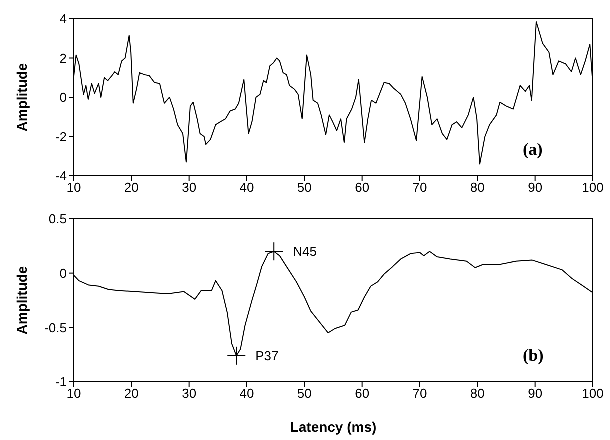  I want to click on annotation: (b), so click(534, 355).